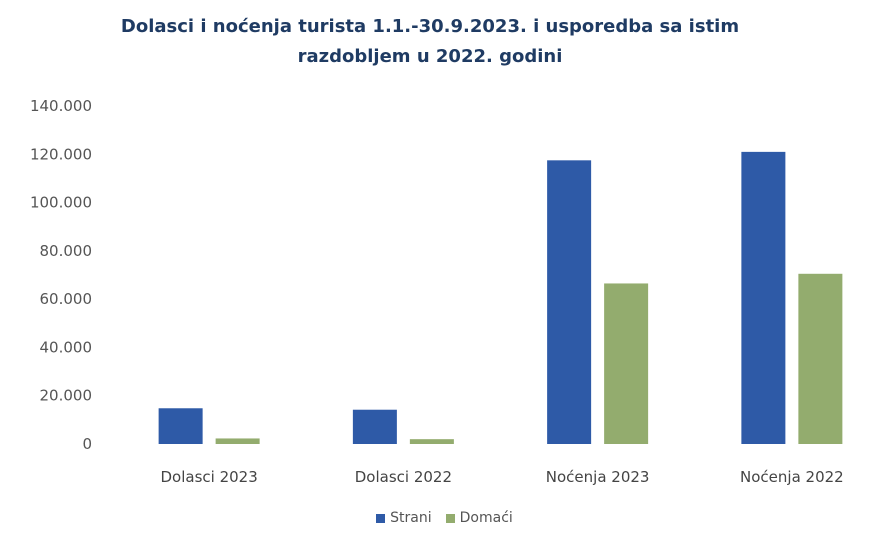 The width and height of the screenshot is (889, 535). I want to click on y-tick-label: 140.000, so click(61, 106).